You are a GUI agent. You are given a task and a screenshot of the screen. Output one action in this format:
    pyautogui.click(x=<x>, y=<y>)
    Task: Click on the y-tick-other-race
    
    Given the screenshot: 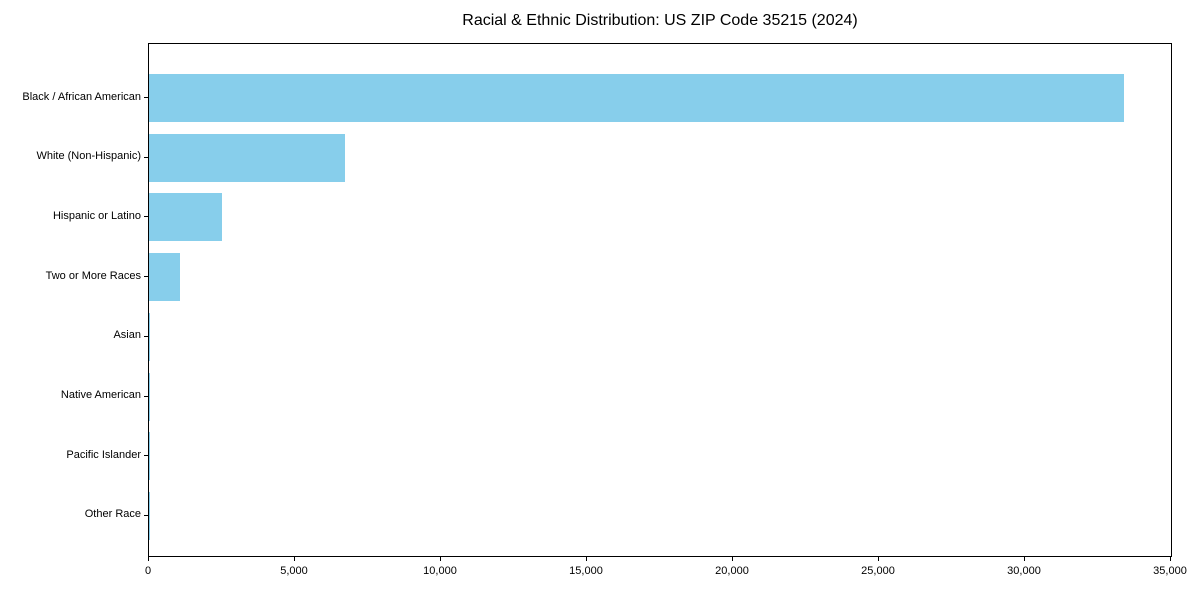 What is the action you would take?
    pyautogui.click(x=146, y=515)
    